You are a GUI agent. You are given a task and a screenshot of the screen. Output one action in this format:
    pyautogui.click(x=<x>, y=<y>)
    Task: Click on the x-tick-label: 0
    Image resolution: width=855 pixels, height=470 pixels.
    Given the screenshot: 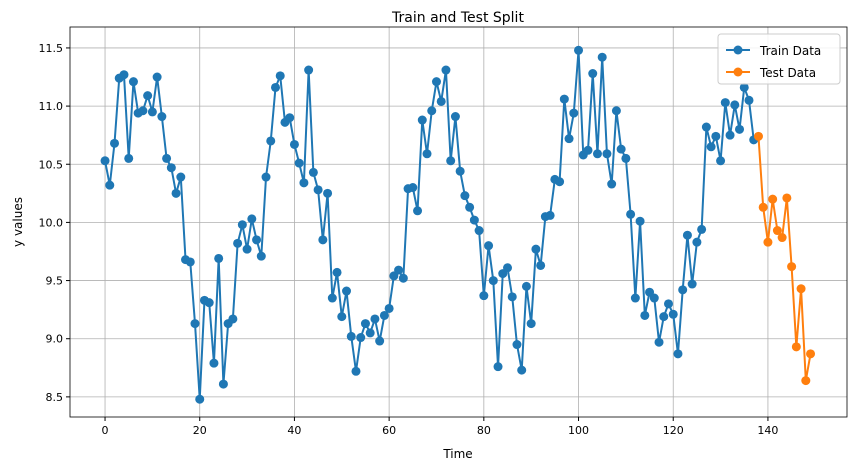 What is the action you would take?
    pyautogui.click(x=105, y=430)
    